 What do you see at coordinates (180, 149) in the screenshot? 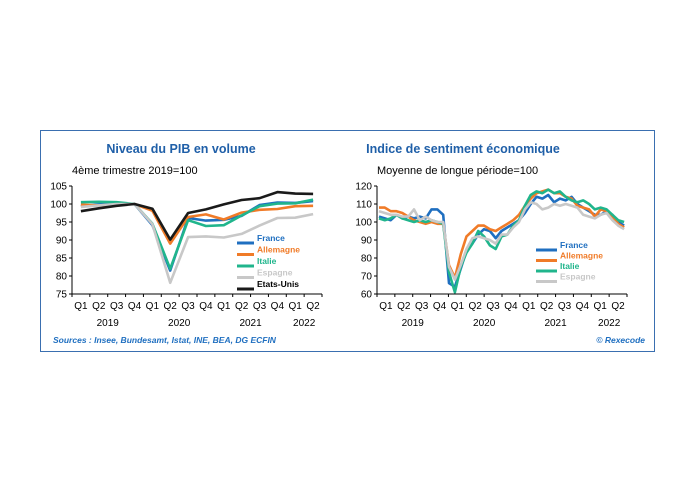
I see `chart-title: Niveau du PIB en volume` at bounding box center [180, 149].